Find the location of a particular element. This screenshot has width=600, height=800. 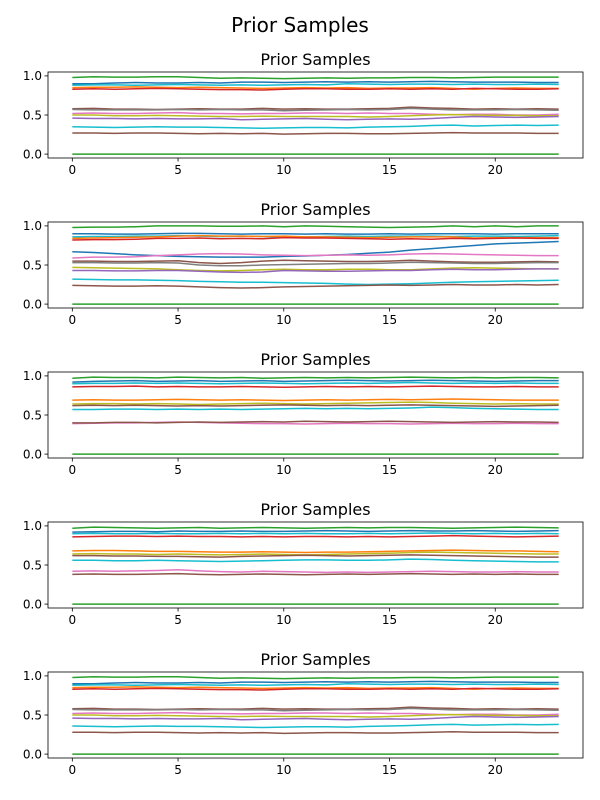

subplot-2: Prior Samples 0 5 10 15 20 0.0 0.5 1.0 is located at coordinates (303, 263).